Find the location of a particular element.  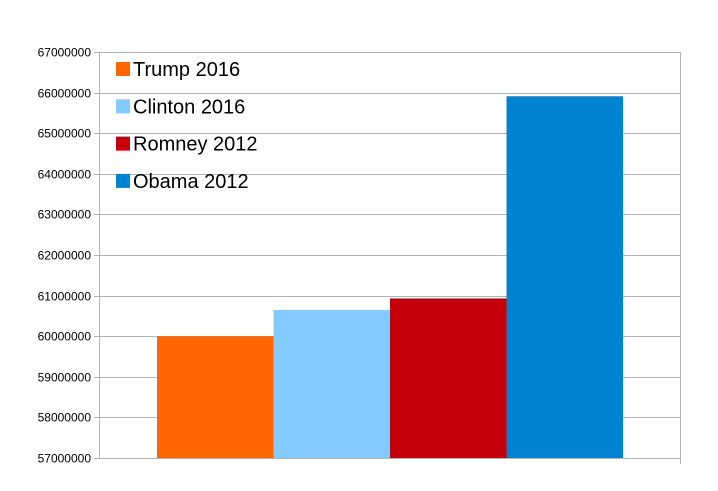

y-tick-label: 62000000 is located at coordinates (65, 256).